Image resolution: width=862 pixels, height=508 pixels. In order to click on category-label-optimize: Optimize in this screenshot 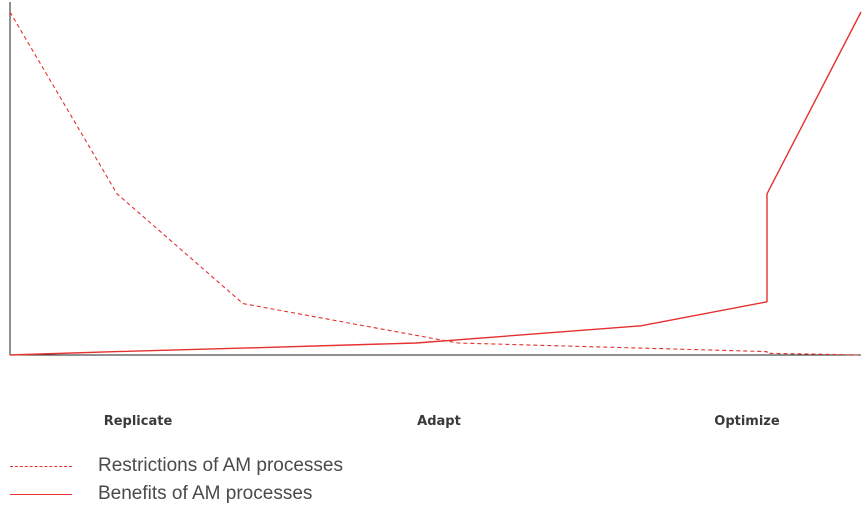, I will do `click(747, 421)`.